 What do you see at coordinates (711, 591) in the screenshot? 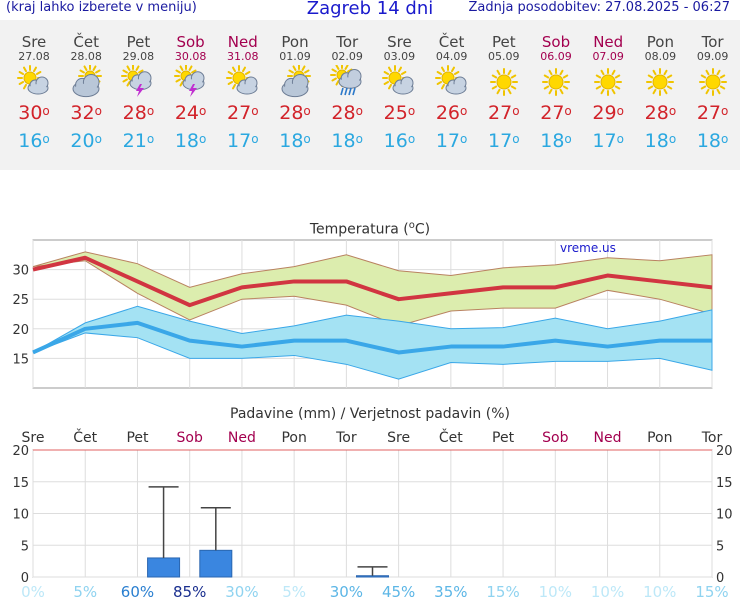
I see `probability-label: 15%` at bounding box center [711, 591].